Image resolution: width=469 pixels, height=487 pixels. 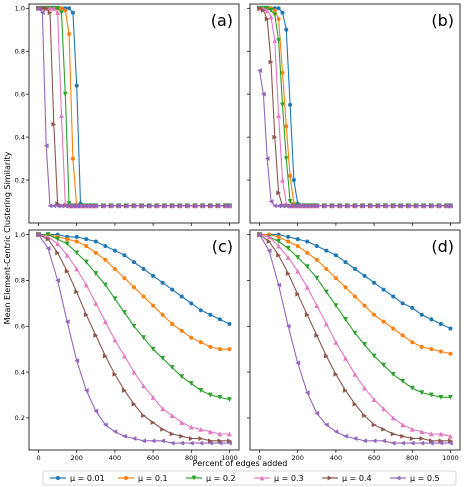 I want to click on y-tick-label: 0.4, so click(x=20, y=137).